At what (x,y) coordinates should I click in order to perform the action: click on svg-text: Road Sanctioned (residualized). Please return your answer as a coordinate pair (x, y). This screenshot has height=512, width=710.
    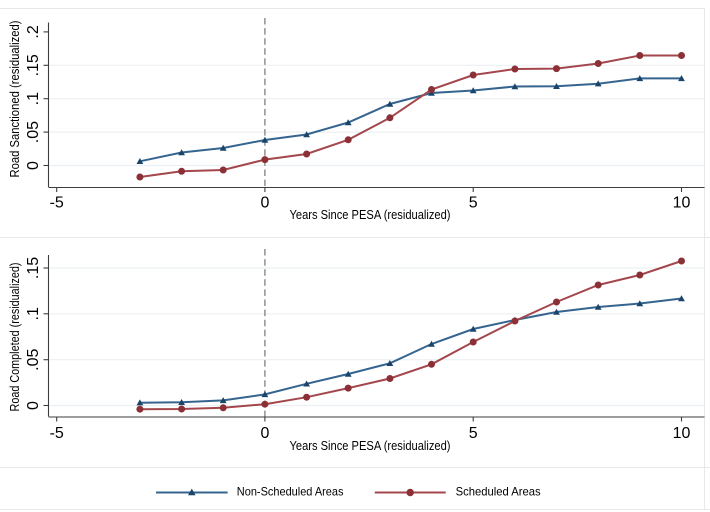
    Looking at the image, I should click on (15, 98).